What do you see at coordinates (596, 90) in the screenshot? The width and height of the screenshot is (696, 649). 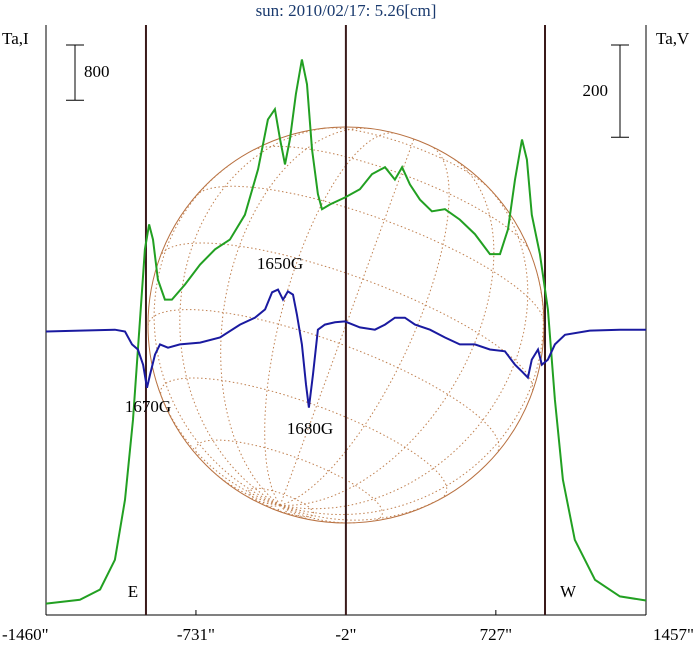 I see `scale-bar-label: 200` at bounding box center [596, 90].